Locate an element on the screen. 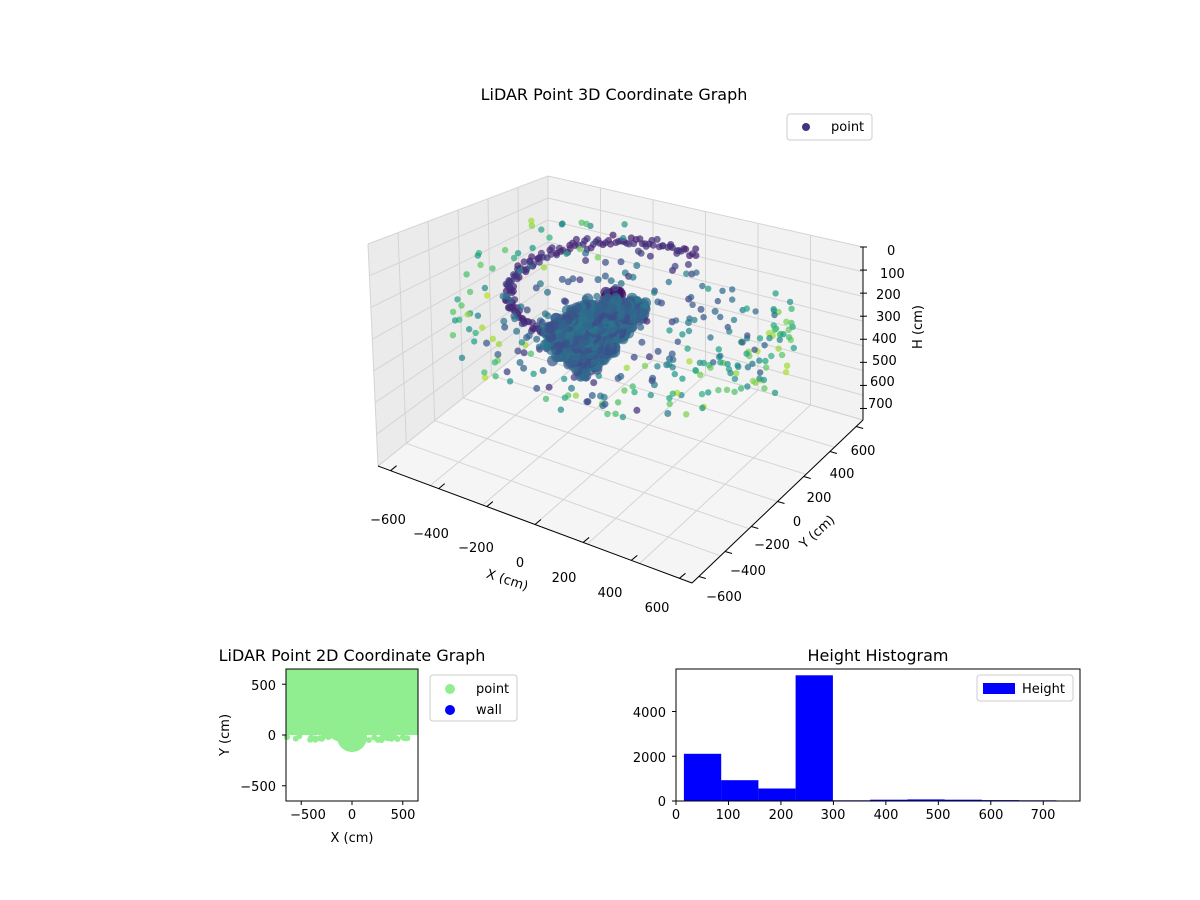 The width and height of the screenshot is (1200, 900). histogram-legend-label: Height is located at coordinates (1043, 689).